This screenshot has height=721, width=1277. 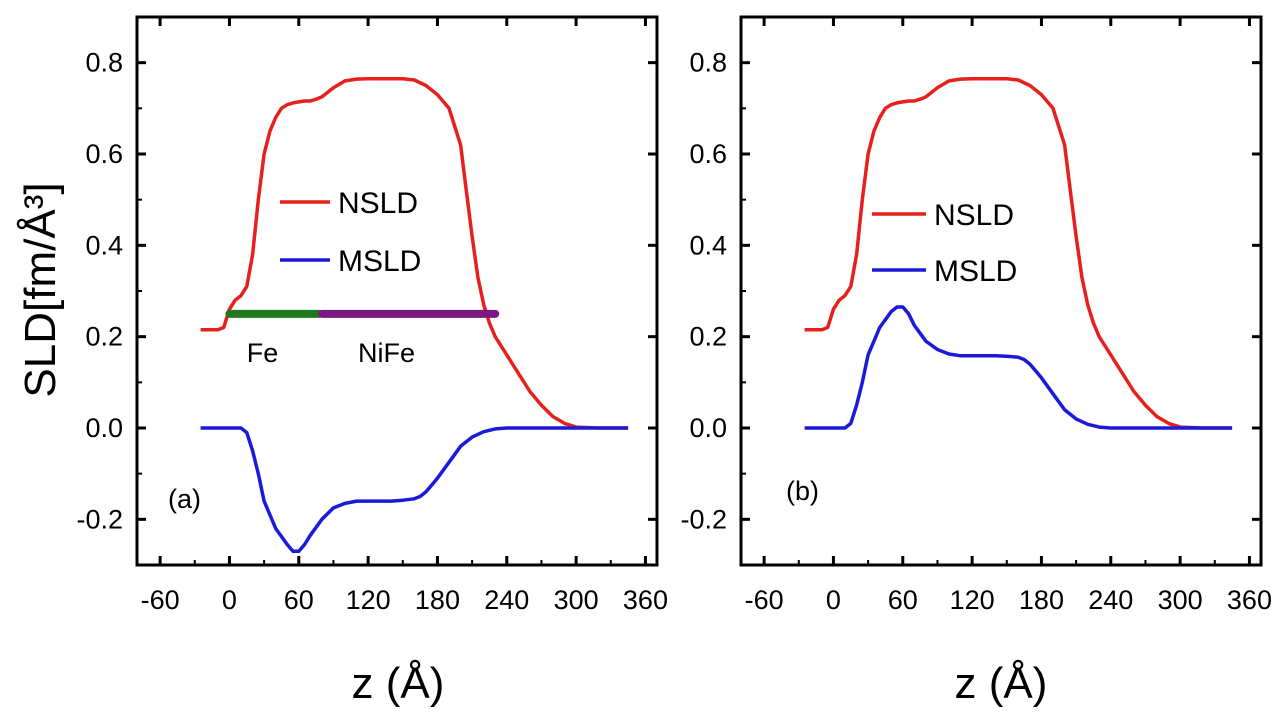 What do you see at coordinates (802, 491) in the screenshot?
I see `panel-label: (b)` at bounding box center [802, 491].